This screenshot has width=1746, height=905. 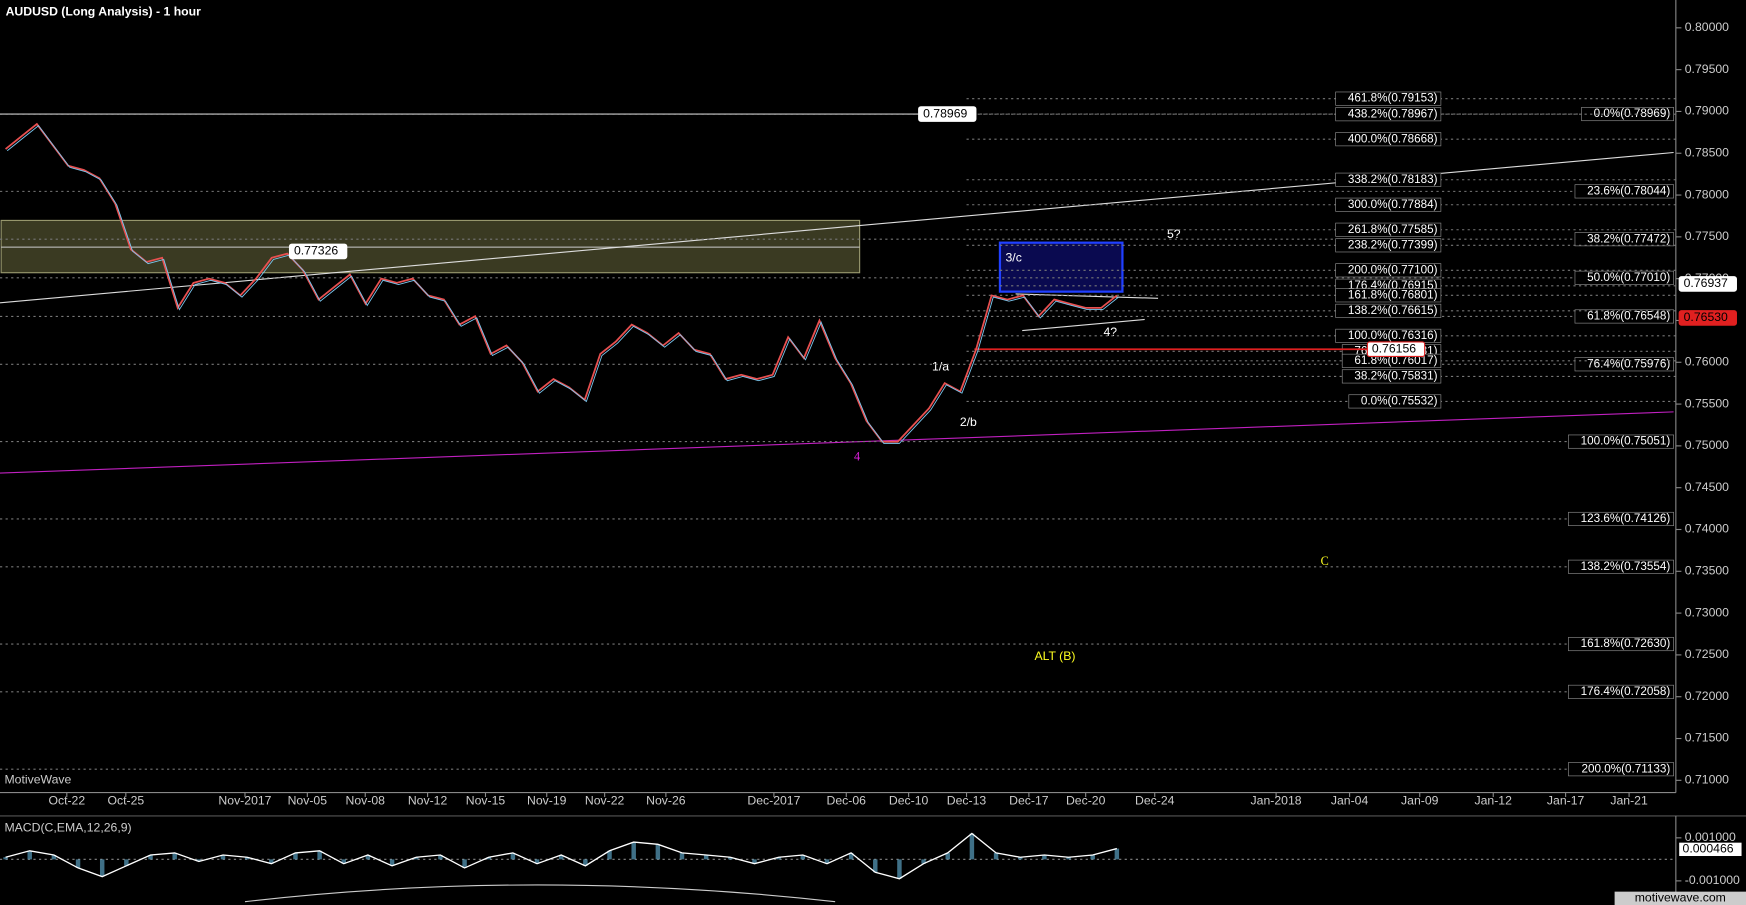 I want to click on price-badge-label: 0.77326, so click(x=316, y=251).